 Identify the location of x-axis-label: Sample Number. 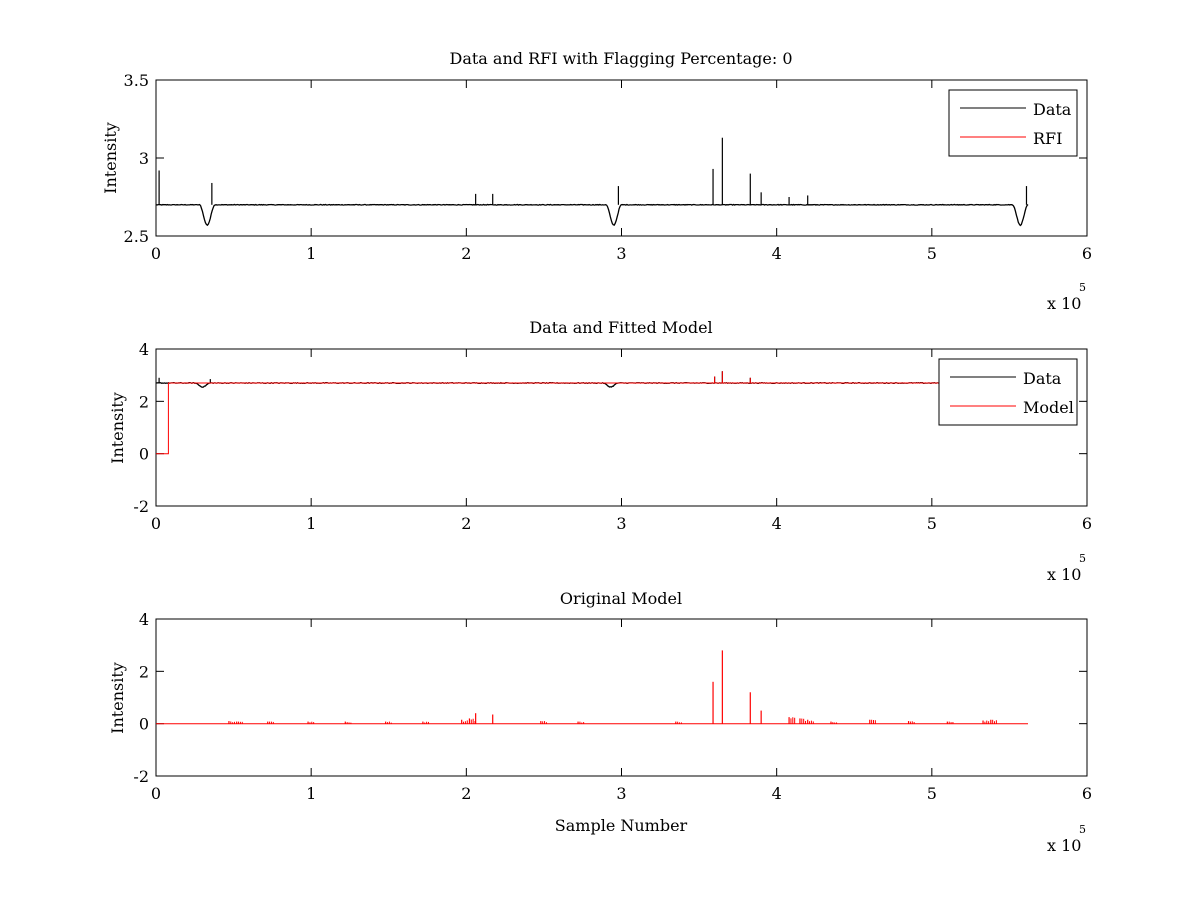
(621, 825).